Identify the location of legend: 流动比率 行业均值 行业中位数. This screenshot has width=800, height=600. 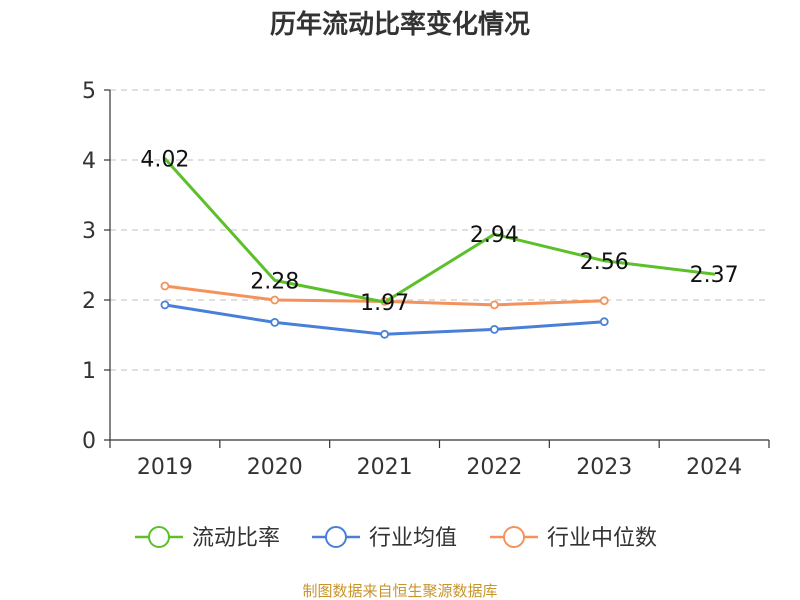
(396, 538).